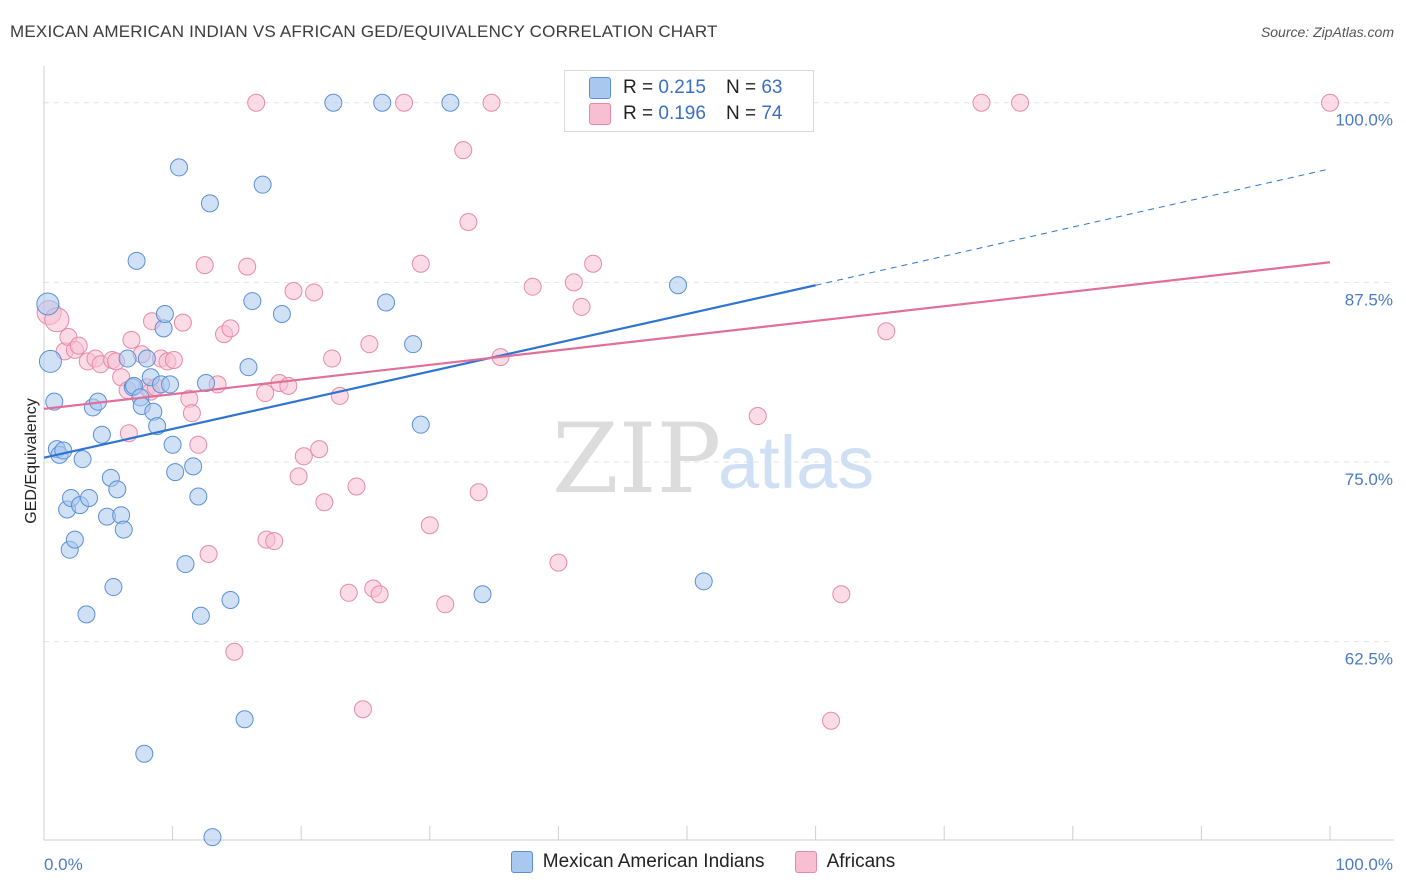 The image size is (1406, 892). I want to click on y-axis-label: GED/Equivalency, so click(31, 460).